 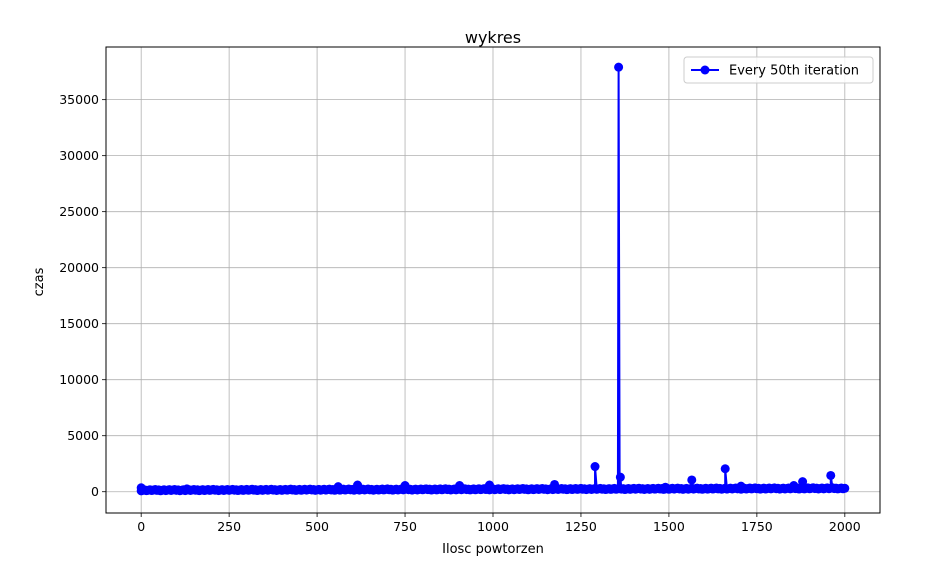 I want to click on legend-marker-swatch, so click(x=705, y=70).